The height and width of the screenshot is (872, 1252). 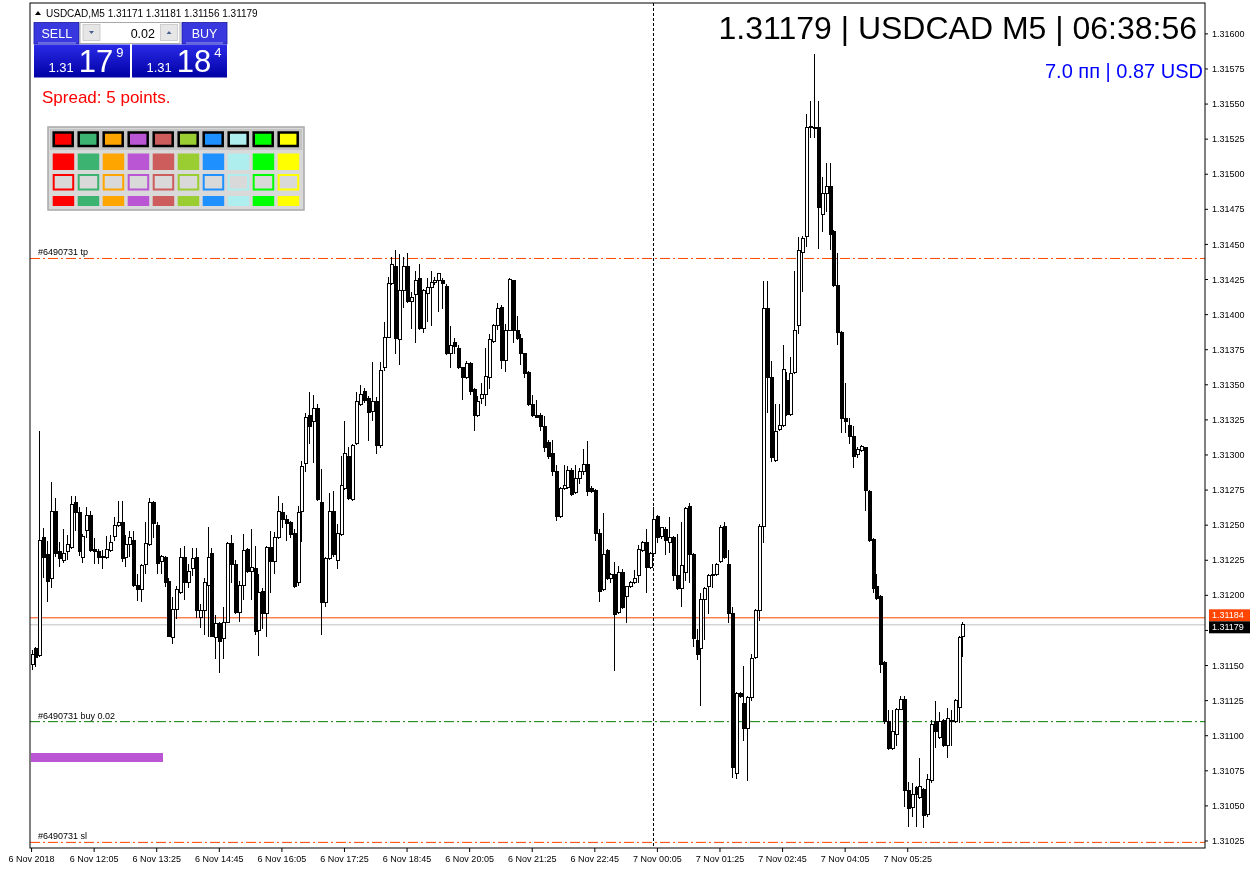 I want to click on y-tick-label: 1.31475, so click(x=1228, y=209).